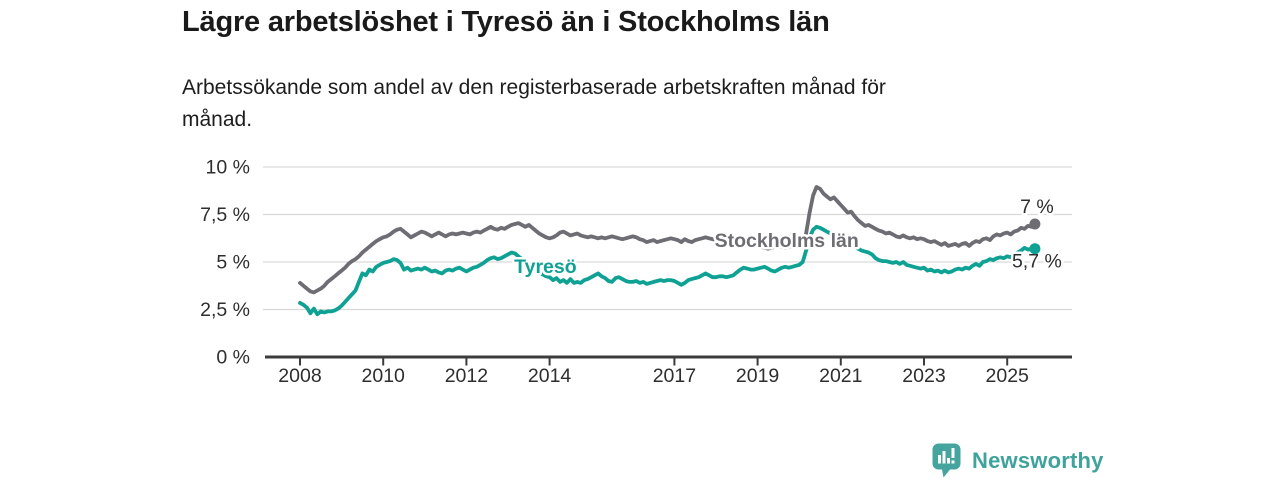 The image size is (1280, 480). Describe the element at coordinates (953, 462) in the screenshot. I see `logo-exclamation-dot` at that location.